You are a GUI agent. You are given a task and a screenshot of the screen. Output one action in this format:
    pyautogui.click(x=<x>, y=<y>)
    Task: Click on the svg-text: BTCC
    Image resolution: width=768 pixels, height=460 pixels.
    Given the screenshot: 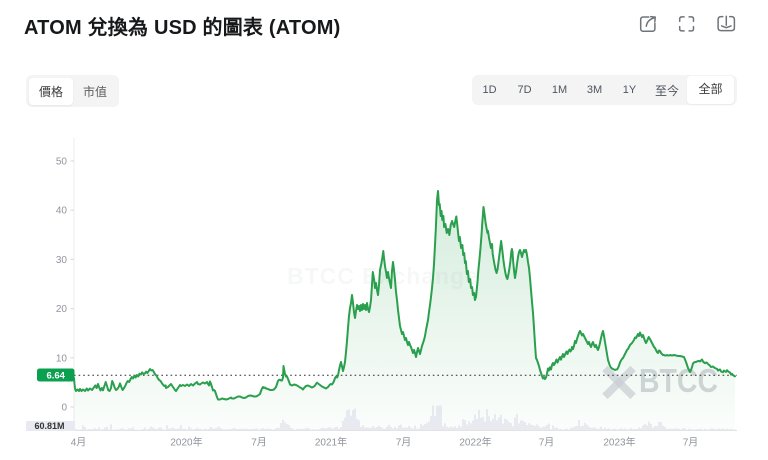 What is the action you would take?
    pyautogui.click(x=678, y=380)
    